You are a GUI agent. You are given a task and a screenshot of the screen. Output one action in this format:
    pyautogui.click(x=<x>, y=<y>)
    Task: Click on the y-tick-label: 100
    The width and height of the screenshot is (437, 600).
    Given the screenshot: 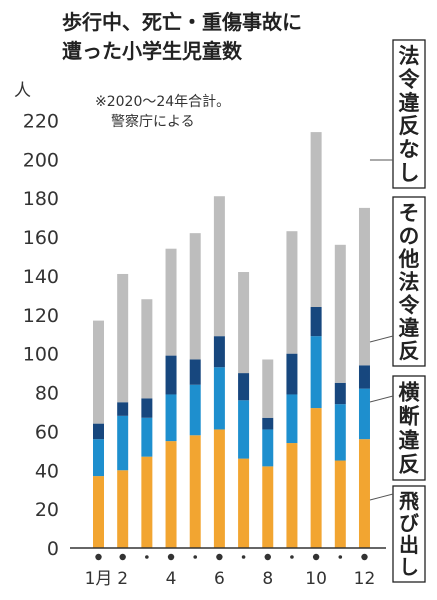 What is the action you would take?
    pyautogui.click(x=41, y=355)
    